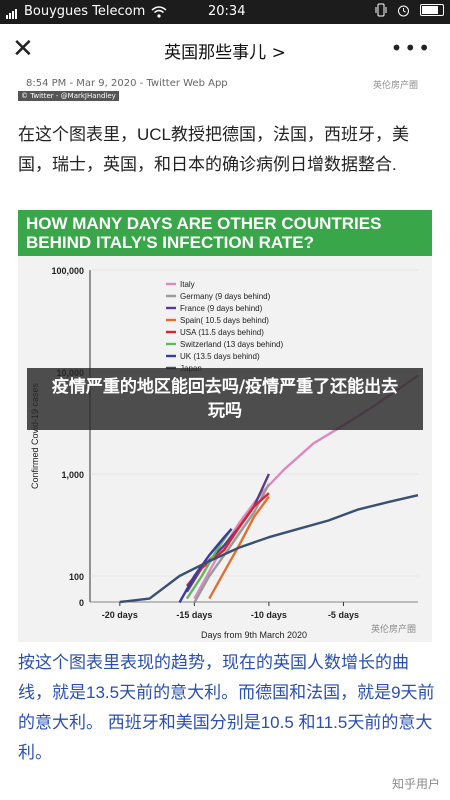 The image size is (450, 800). Describe the element at coordinates (343, 615) in the screenshot. I see `x-tick-label: -5 days` at that location.